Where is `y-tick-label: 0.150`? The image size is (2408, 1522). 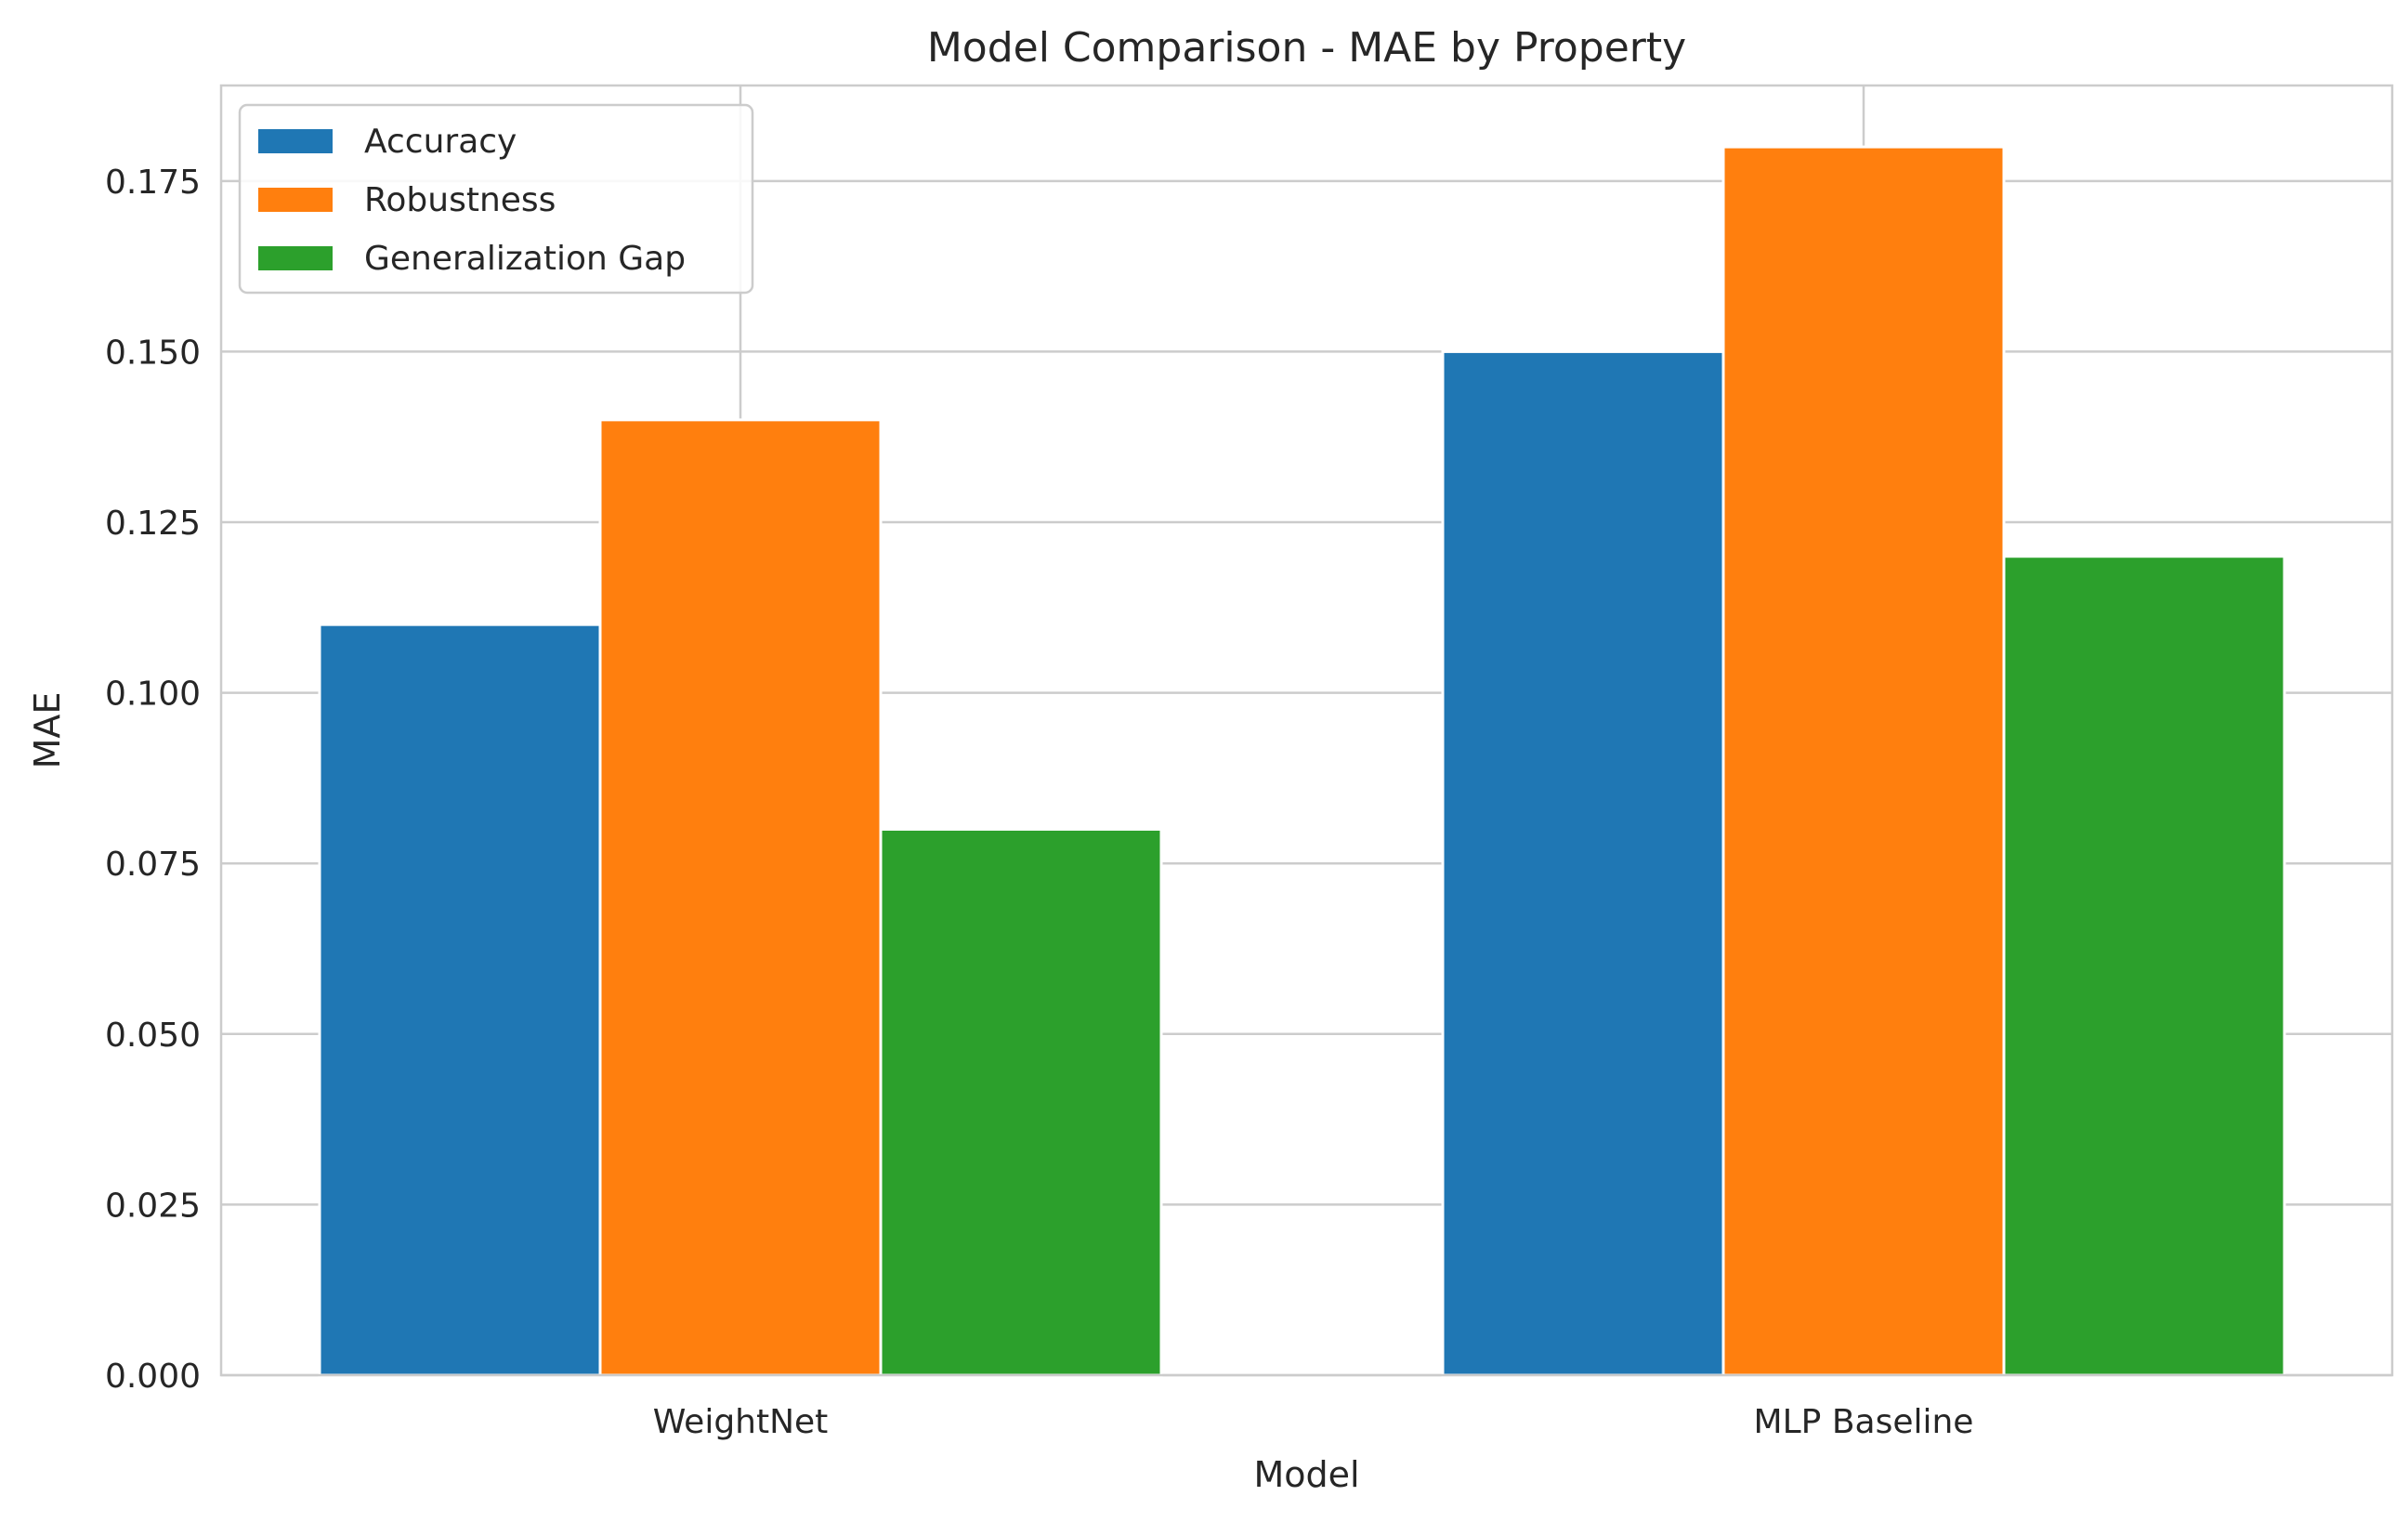
y-tick-label: 0.150 is located at coordinates (153, 353).